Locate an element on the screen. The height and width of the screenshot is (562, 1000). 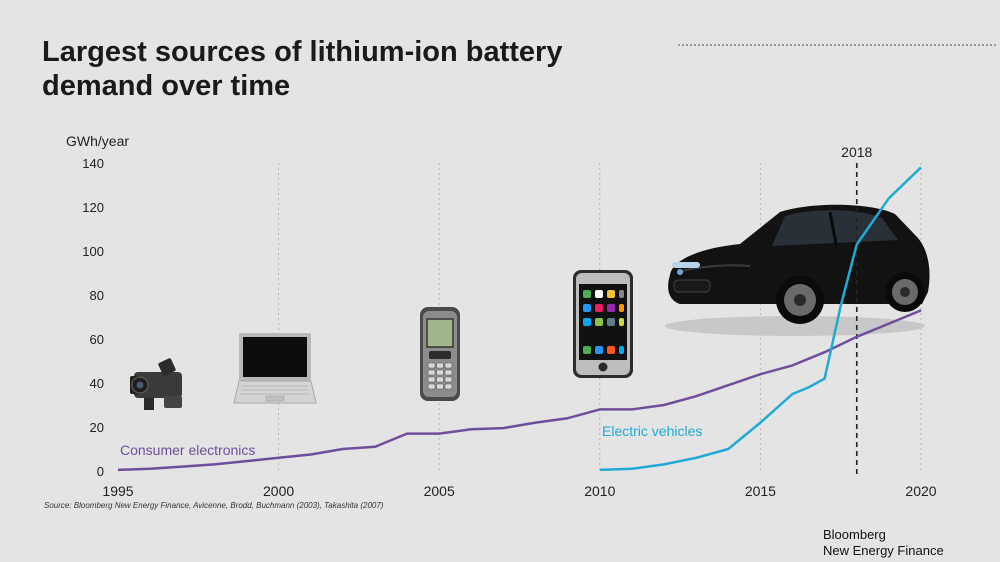
x-tick-label-2010: 2010 is located at coordinates (599, 491).